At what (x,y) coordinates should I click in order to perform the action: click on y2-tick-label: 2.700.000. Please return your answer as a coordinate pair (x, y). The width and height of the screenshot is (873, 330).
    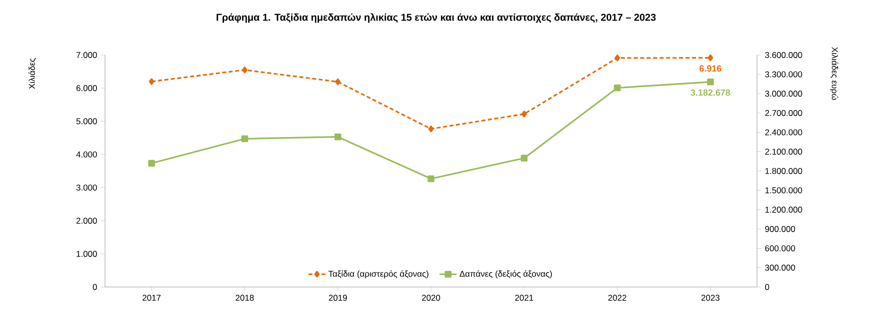
    Looking at the image, I should click on (783, 113).